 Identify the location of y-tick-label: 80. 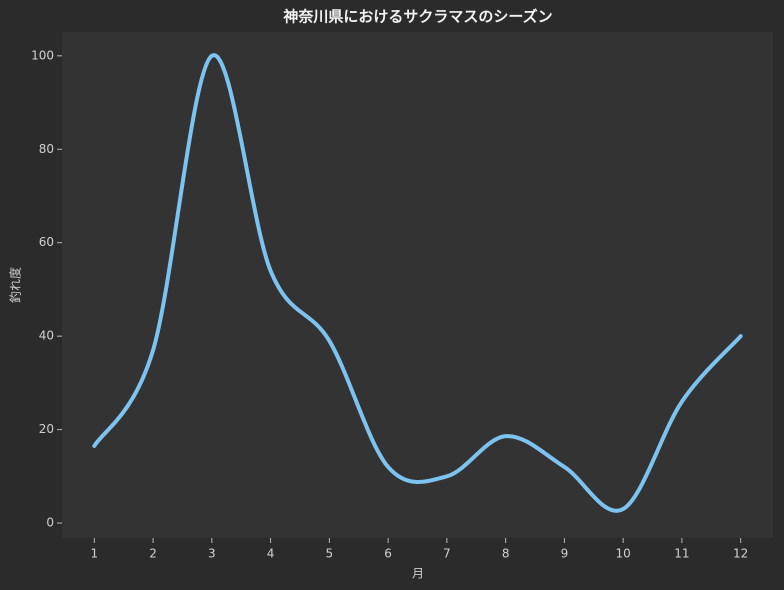
(46, 149).